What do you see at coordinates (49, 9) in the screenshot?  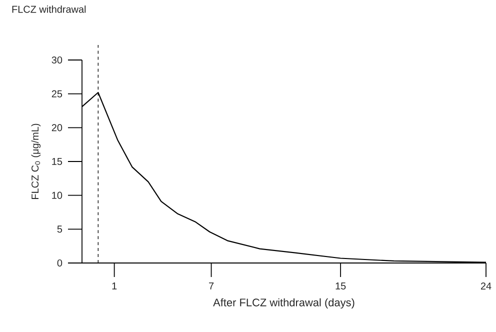 I see `chart-title: FLCZ withdrawal` at bounding box center [49, 9].